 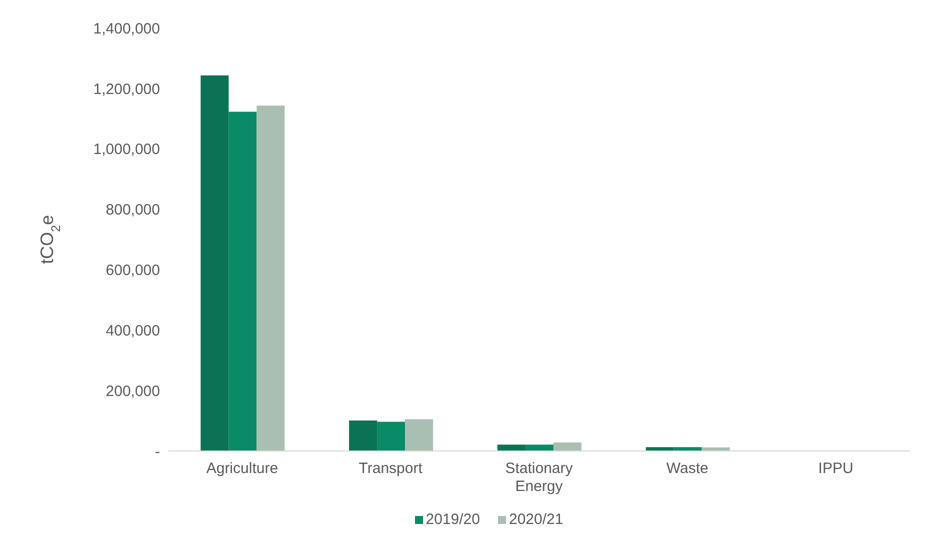 What do you see at coordinates (126, 149) in the screenshot?
I see `y-tick-label: 1,000,000` at bounding box center [126, 149].